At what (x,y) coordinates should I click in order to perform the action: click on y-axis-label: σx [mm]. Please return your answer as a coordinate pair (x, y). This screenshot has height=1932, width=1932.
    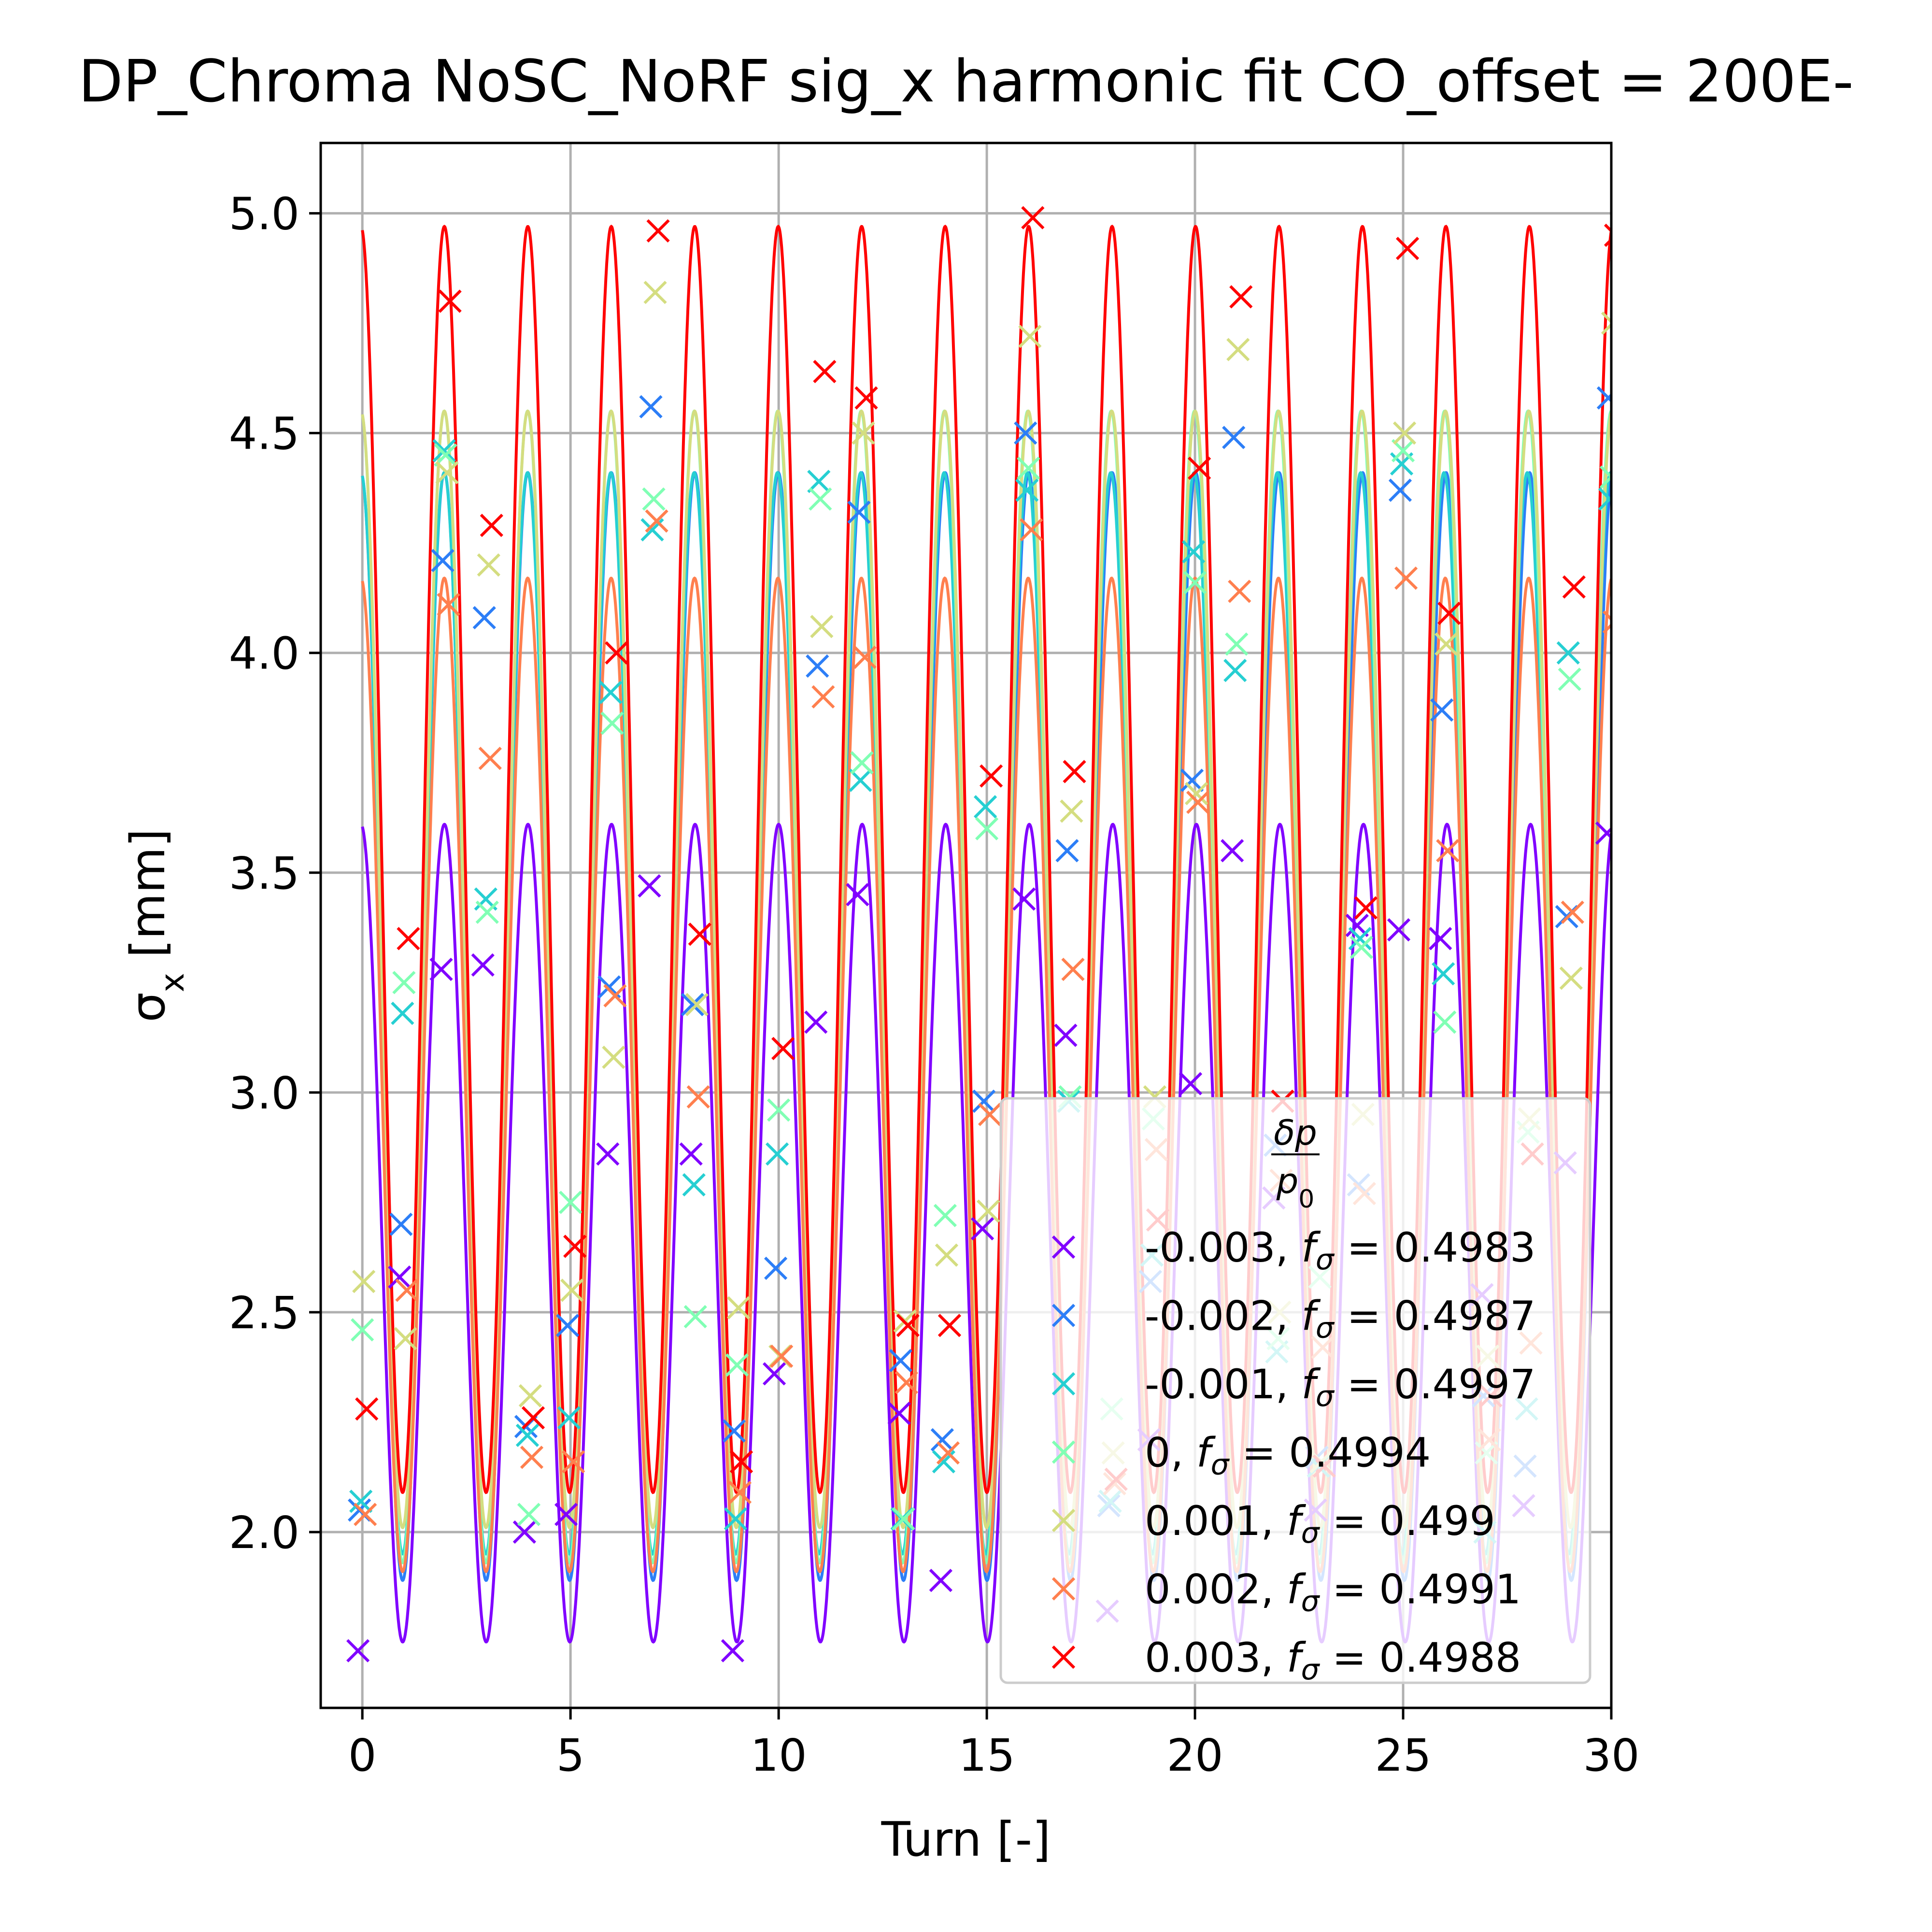
    Looking at the image, I should click on (156, 926).